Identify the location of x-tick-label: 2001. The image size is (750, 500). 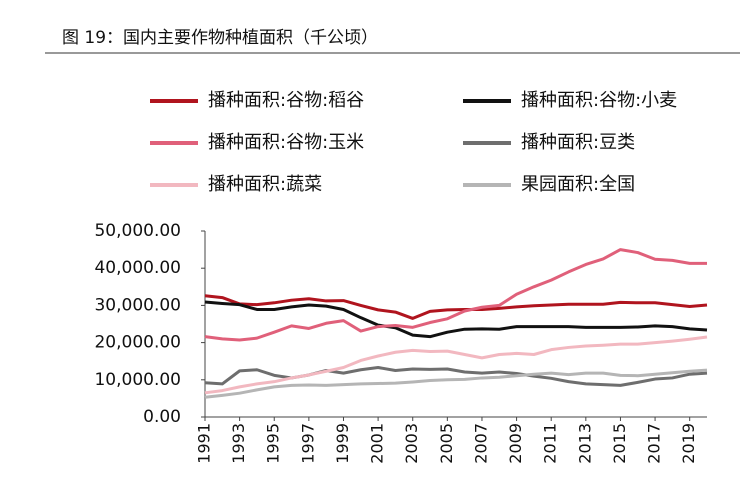
(377, 443).